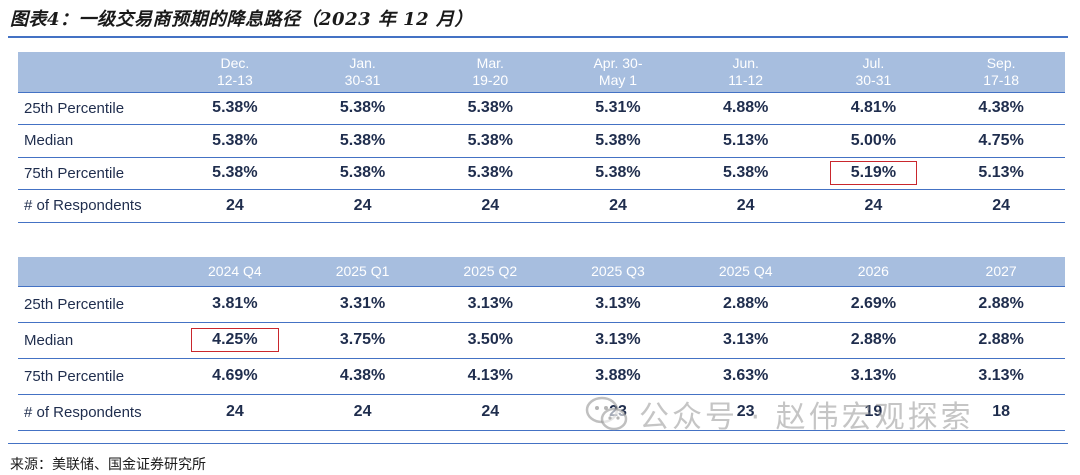  Describe the element at coordinates (235, 376) in the screenshot. I see `table-cell: 4.69%` at that location.